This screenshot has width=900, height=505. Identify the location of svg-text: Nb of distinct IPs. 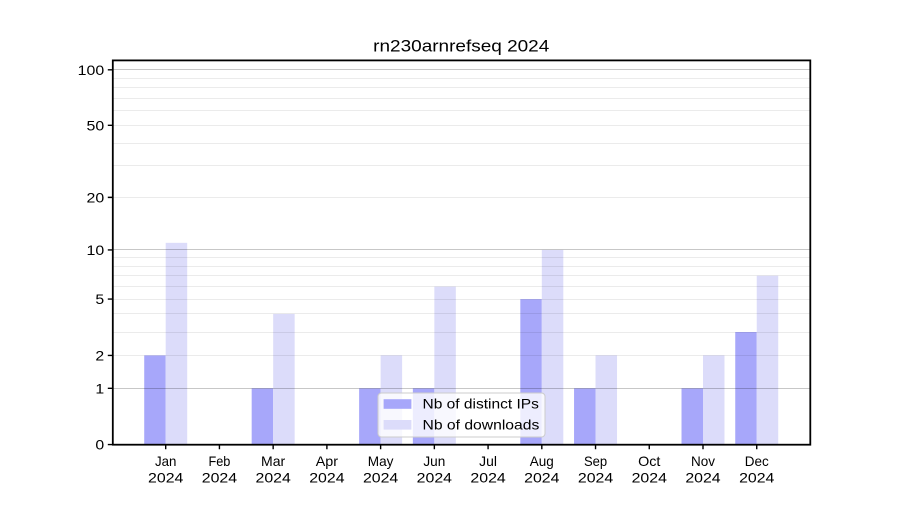
(481, 404).